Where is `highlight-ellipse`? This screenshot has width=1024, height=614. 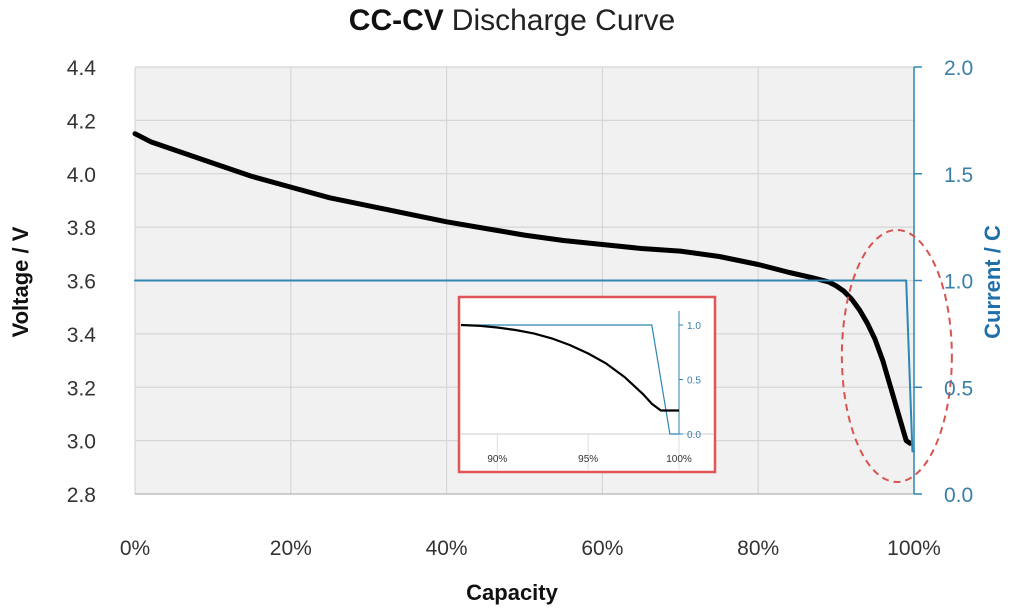
highlight-ellipse is located at coordinates (896, 356).